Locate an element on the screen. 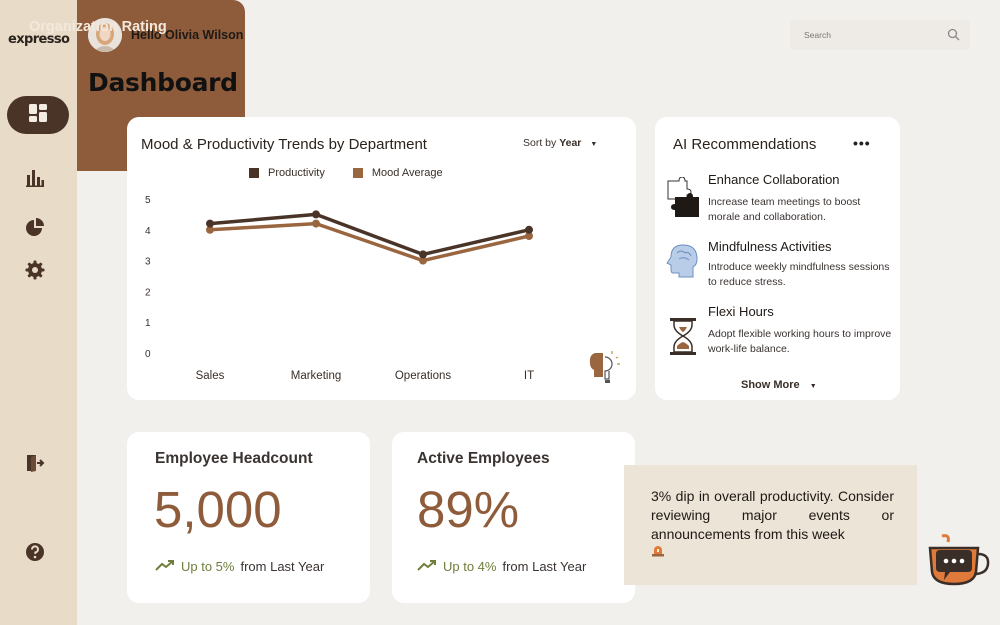 The height and width of the screenshot is (625, 1000). y-tick-label: 0 is located at coordinates (148, 354).